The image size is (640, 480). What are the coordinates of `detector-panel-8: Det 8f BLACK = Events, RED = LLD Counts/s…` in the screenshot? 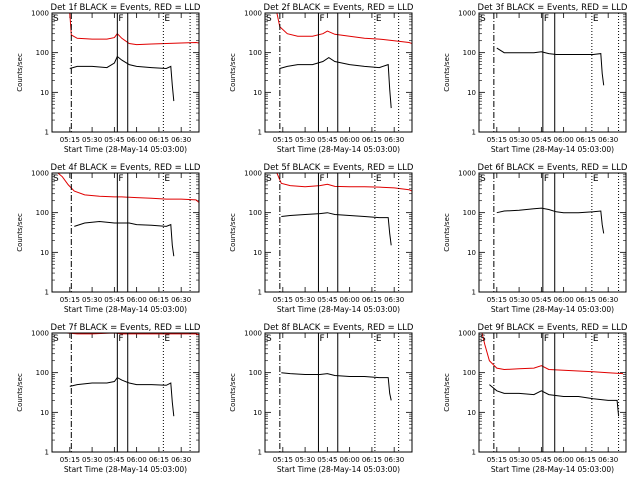 It's located at (321, 398).